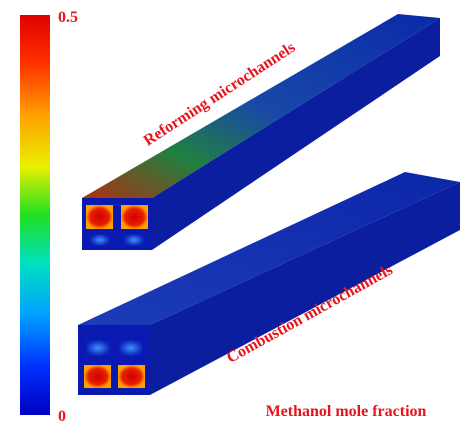  Describe the element at coordinates (62, 416) in the screenshot. I see `colorbar-min-label: 0` at that location.